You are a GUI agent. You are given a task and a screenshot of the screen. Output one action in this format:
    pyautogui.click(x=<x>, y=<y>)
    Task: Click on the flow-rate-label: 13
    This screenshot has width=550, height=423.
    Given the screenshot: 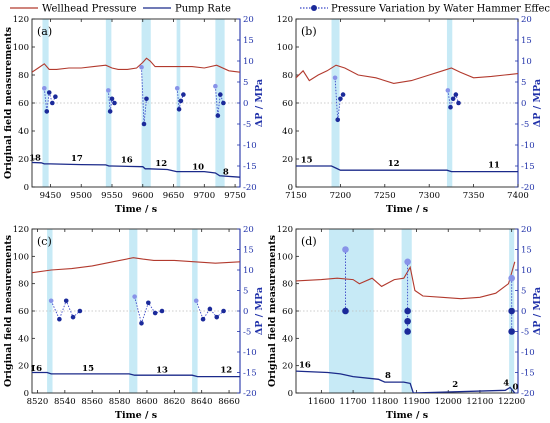 What is the action you would take?
    pyautogui.click(x=162, y=371)
    